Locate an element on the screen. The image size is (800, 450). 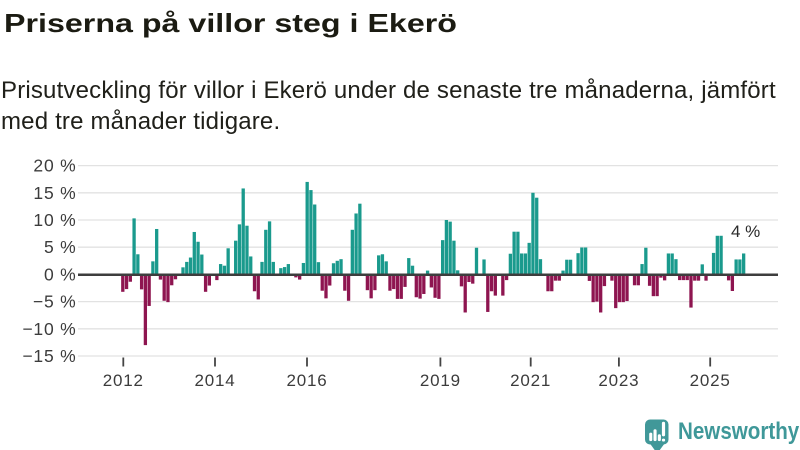
svg-text: 4 % is located at coordinates (745, 231).